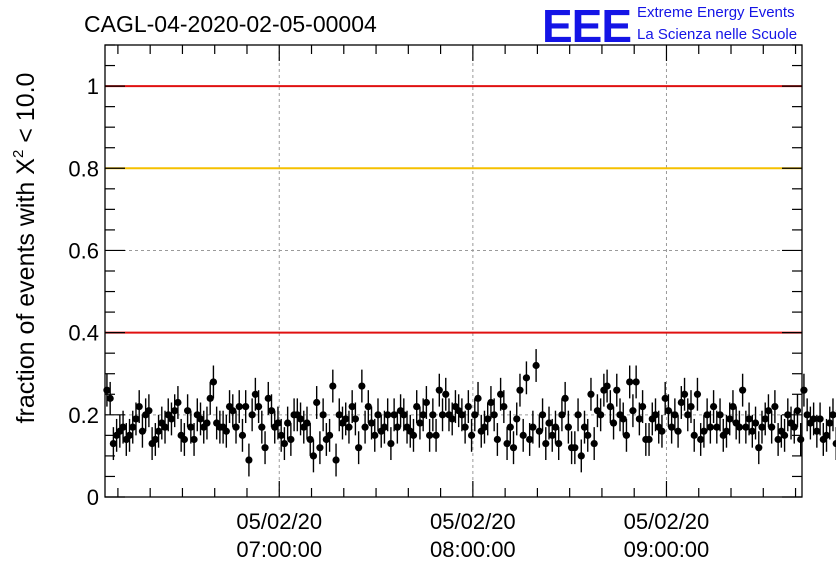 This screenshot has width=836, height=572. Describe the element at coordinates (26, 166) in the screenshot. I see `y-axis-title-chi: X` at that location.